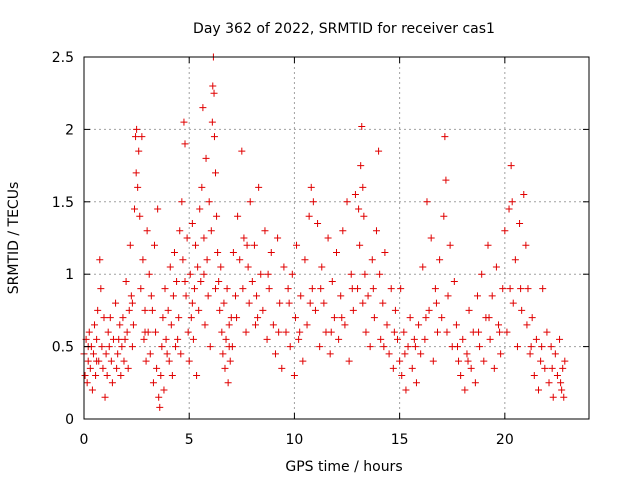 This screenshot has width=640, height=480. What do you see at coordinates (14, 238) in the screenshot?
I see `y-axis-label: SRMTID / TECUs` at bounding box center [14, 238].